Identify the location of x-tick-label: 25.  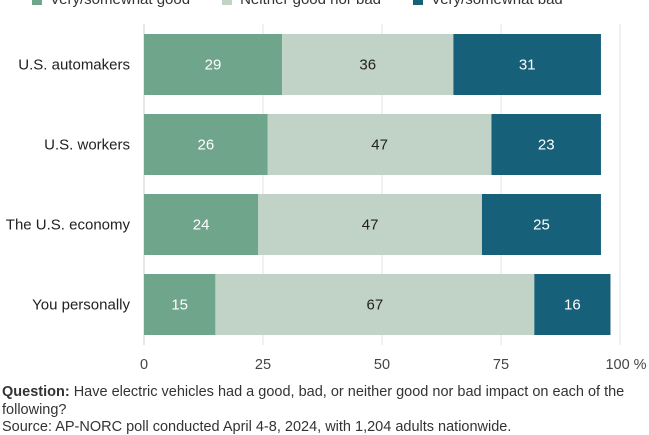
(263, 365).